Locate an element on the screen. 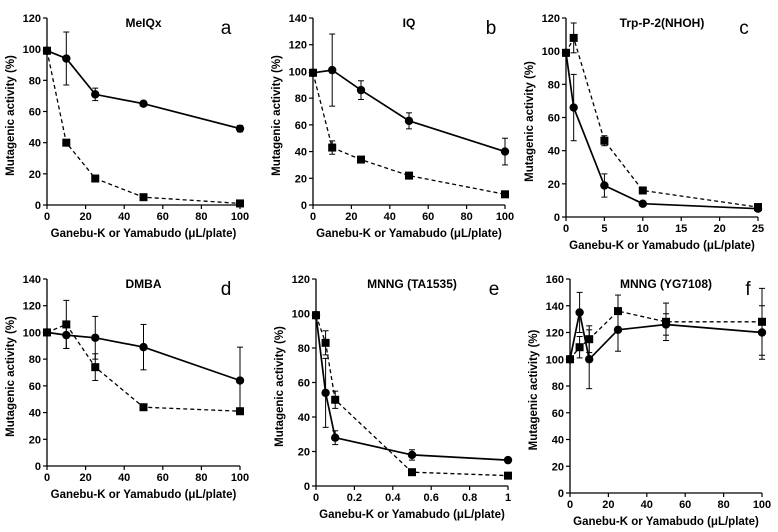 Image resolution: width=778 pixels, height=532 pixels. y-tick-label: 140 is located at coordinates (555, 307).